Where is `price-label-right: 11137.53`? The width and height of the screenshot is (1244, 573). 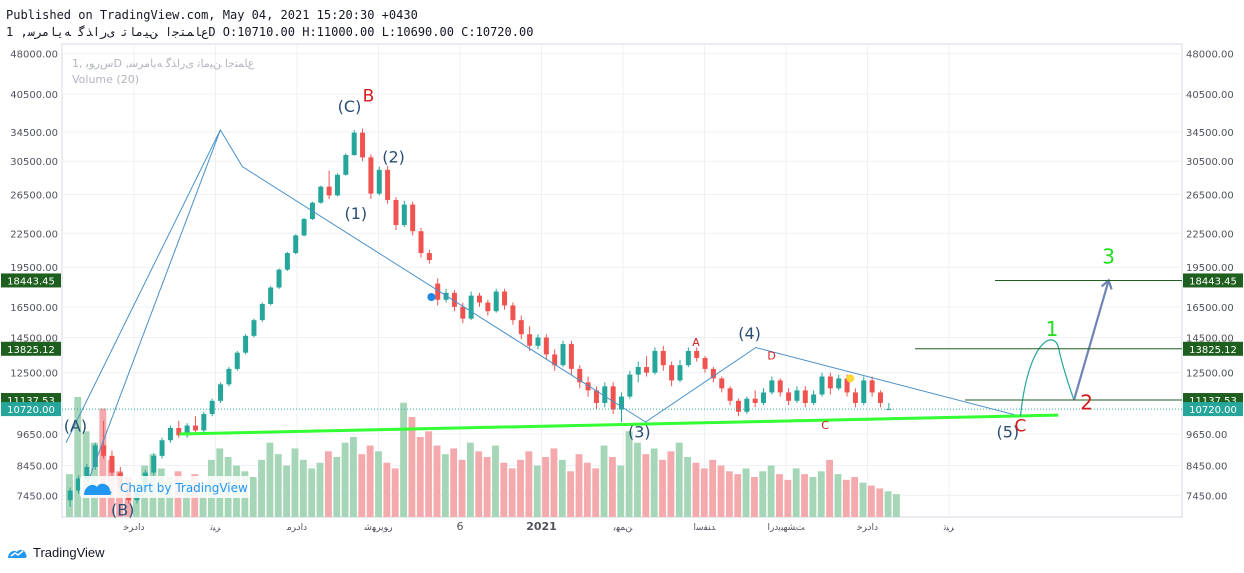 price-label-right: 11137.53 is located at coordinates (1213, 401).